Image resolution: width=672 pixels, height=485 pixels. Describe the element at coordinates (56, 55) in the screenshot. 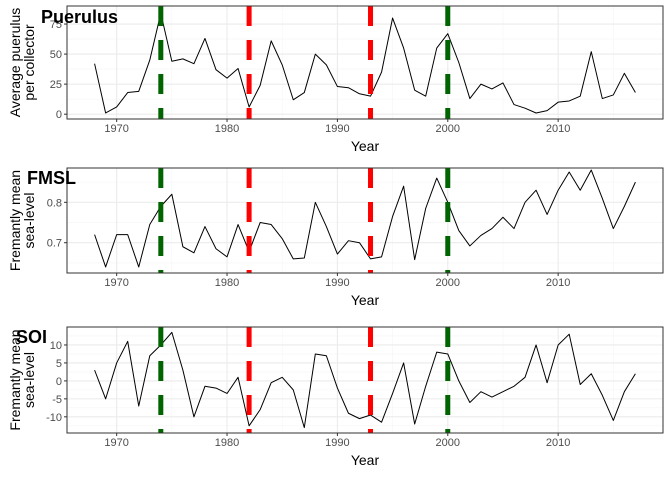

I see `y-tick-label: 50` at that location.